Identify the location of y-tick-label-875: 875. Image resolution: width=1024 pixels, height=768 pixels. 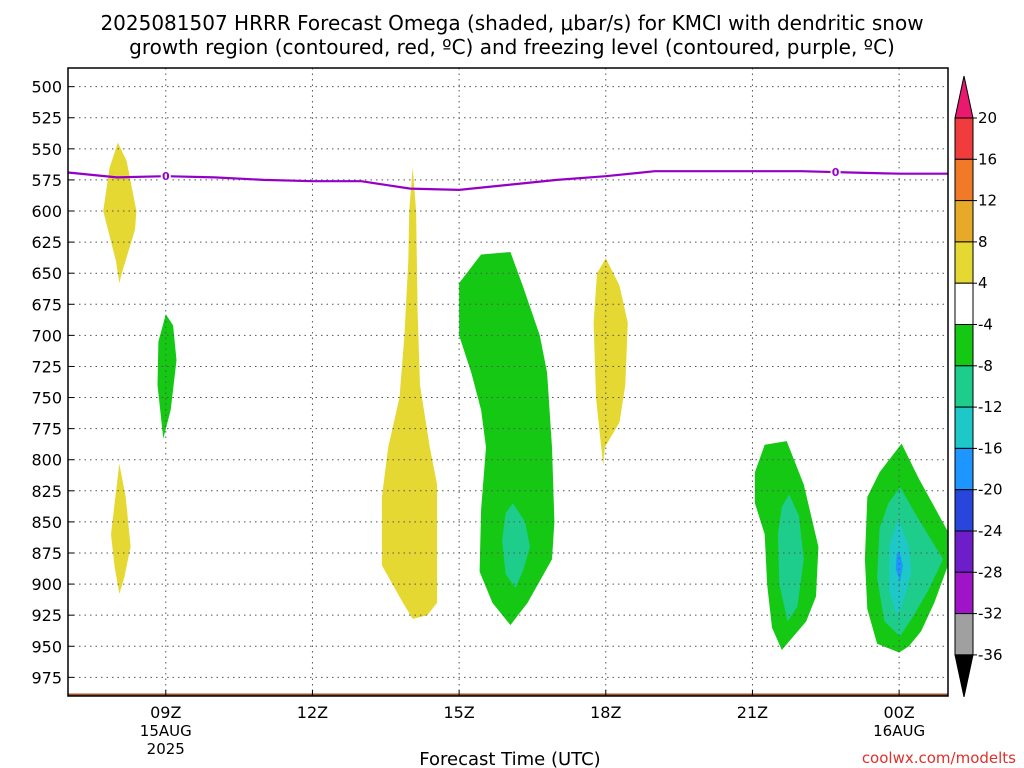
(46, 553).